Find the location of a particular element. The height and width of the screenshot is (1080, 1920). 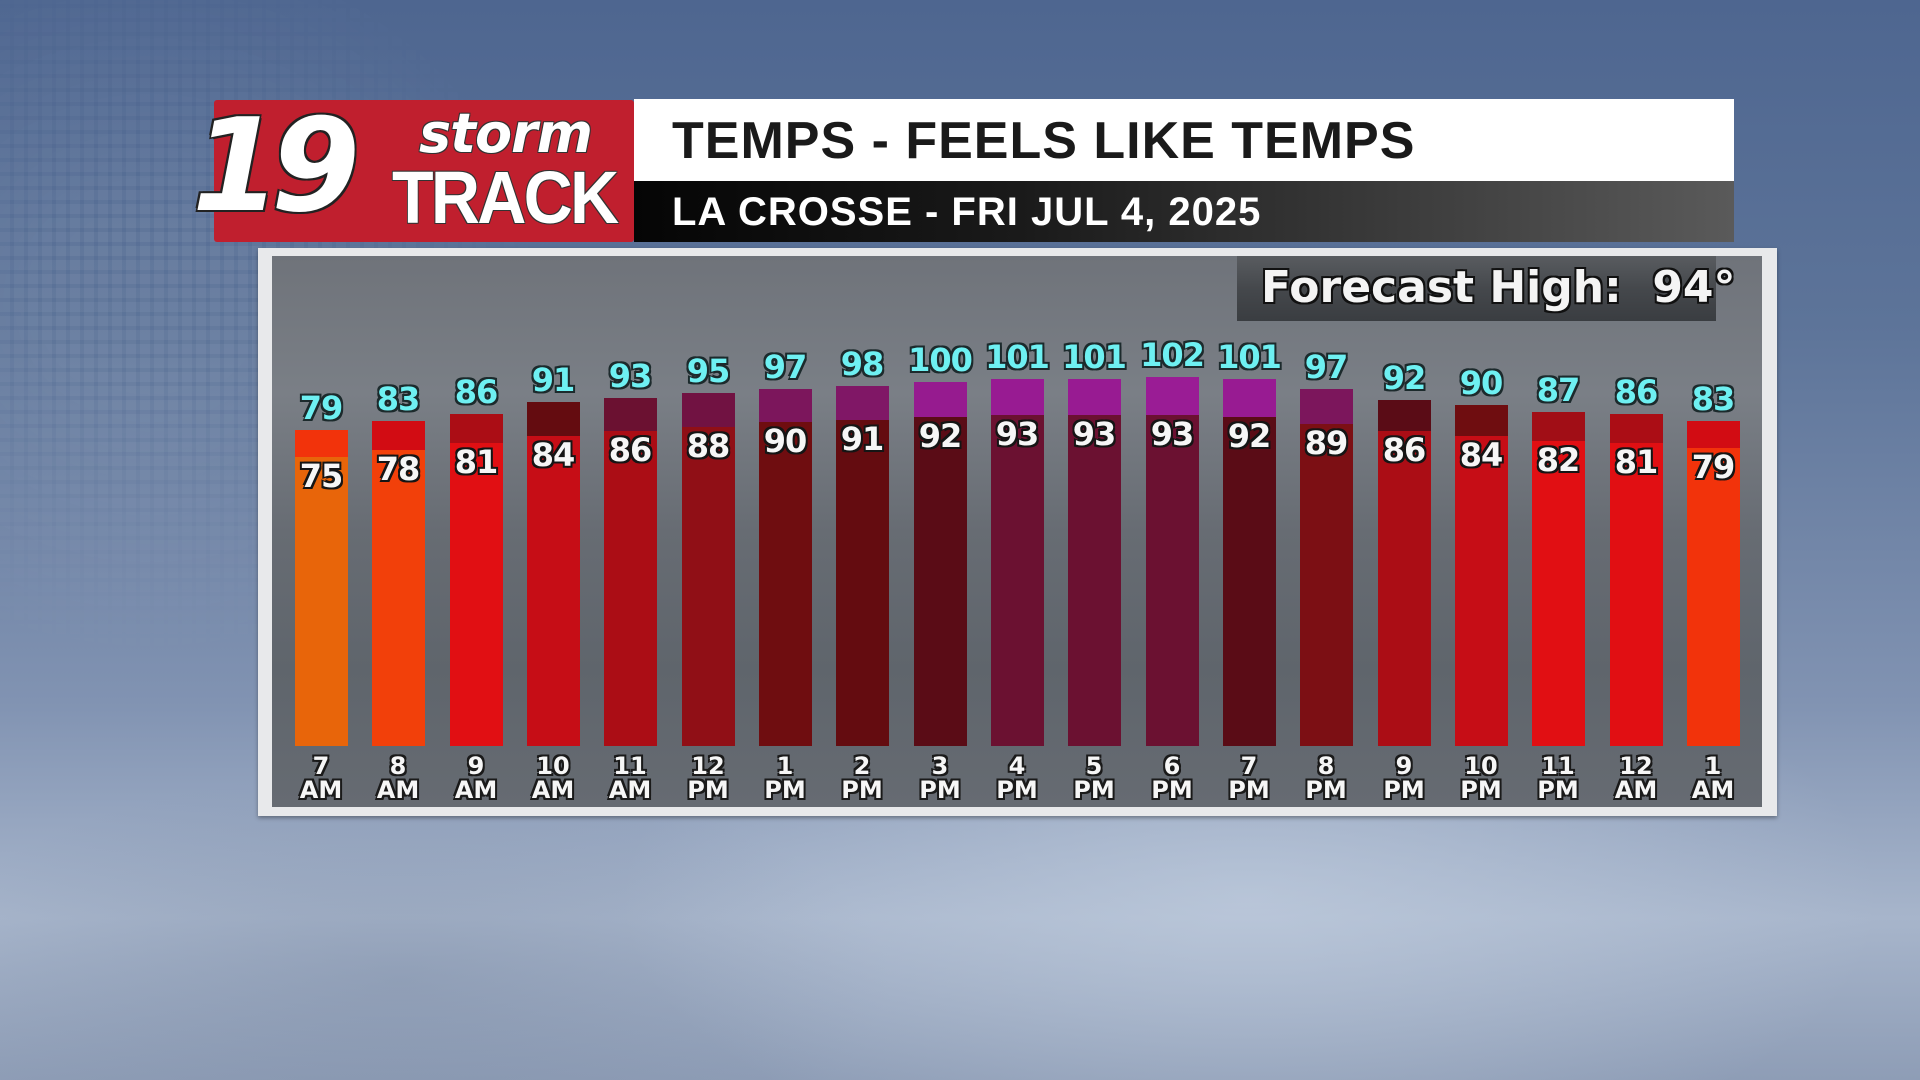

forecast-high-box: Forecast High: 94° is located at coordinates (1486, 288).